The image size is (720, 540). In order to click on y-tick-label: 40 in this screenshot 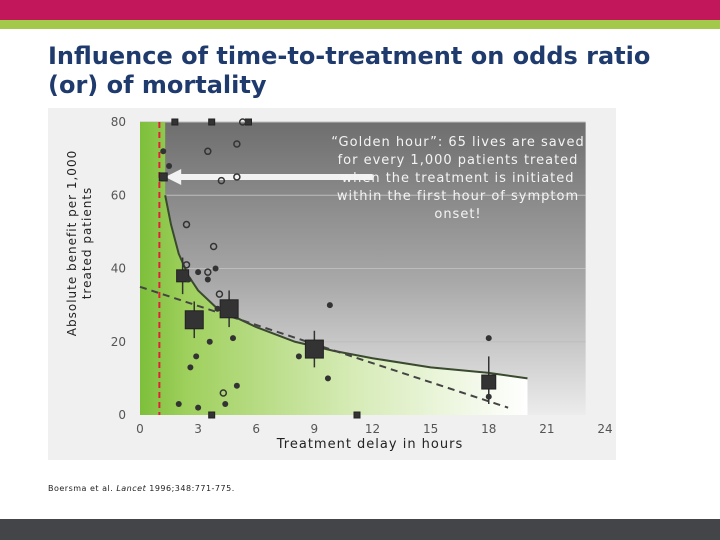, I will do `click(118, 269)`.